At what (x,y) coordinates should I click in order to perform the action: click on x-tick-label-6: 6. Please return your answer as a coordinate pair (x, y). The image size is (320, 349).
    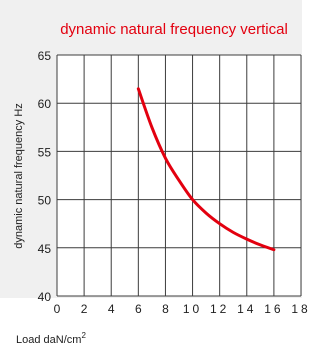
    Looking at the image, I should click on (138, 309).